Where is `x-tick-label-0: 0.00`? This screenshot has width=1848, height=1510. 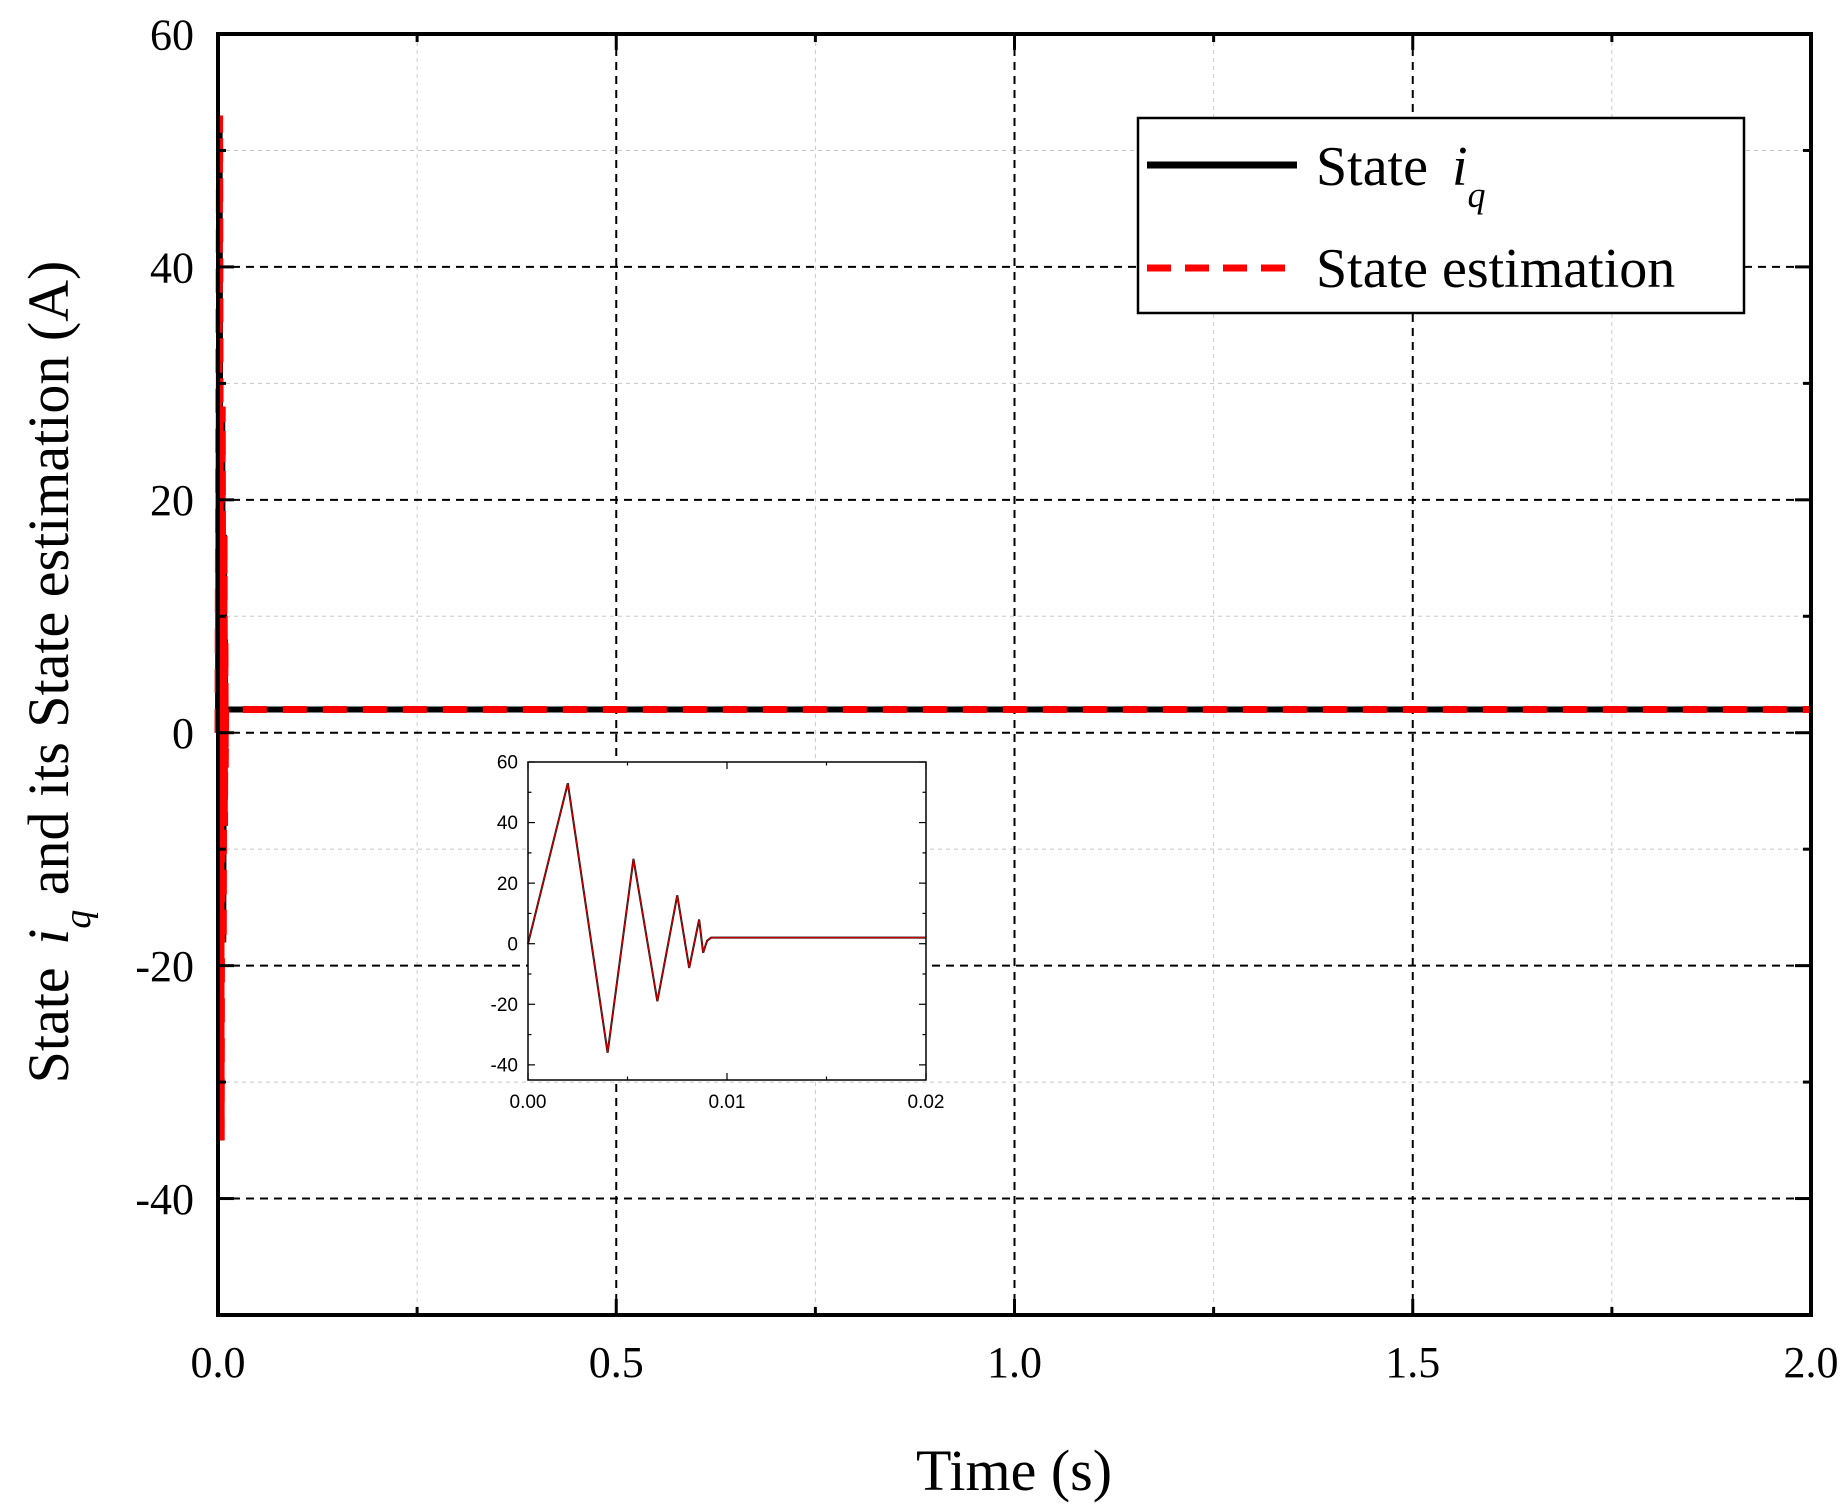 x-tick-label-0: 0.00 is located at coordinates (528, 1102).